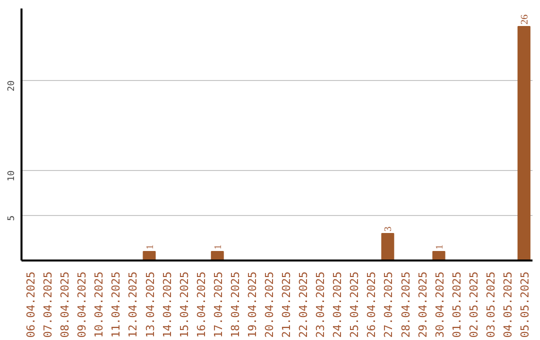 The image size is (540, 340). What do you see at coordinates (388, 229) in the screenshot?
I see `data-label: 3` at bounding box center [388, 229].